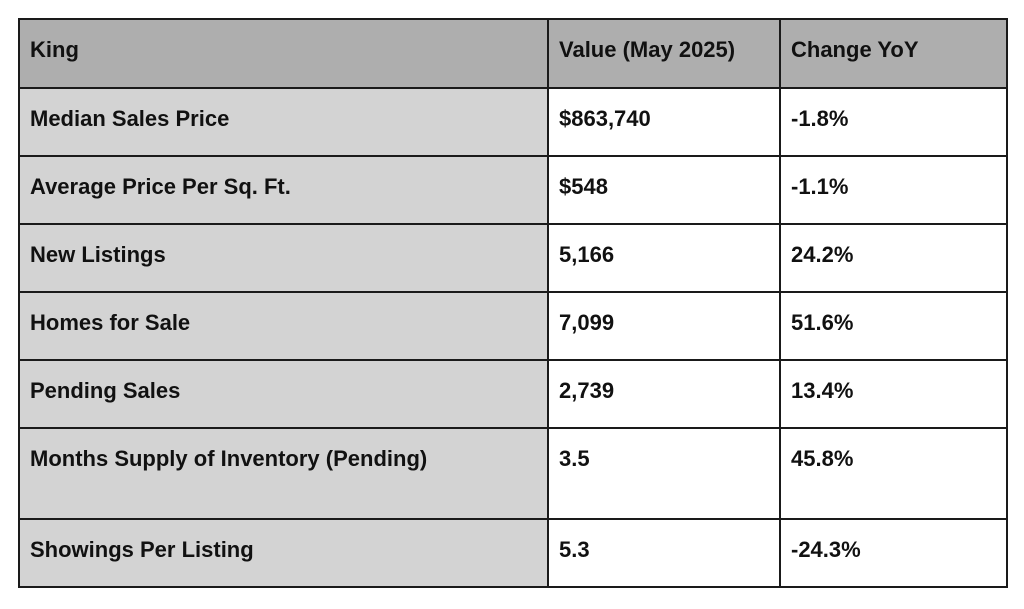  Describe the element at coordinates (664, 553) in the screenshot. I see `metric-value: 5.3` at that location.